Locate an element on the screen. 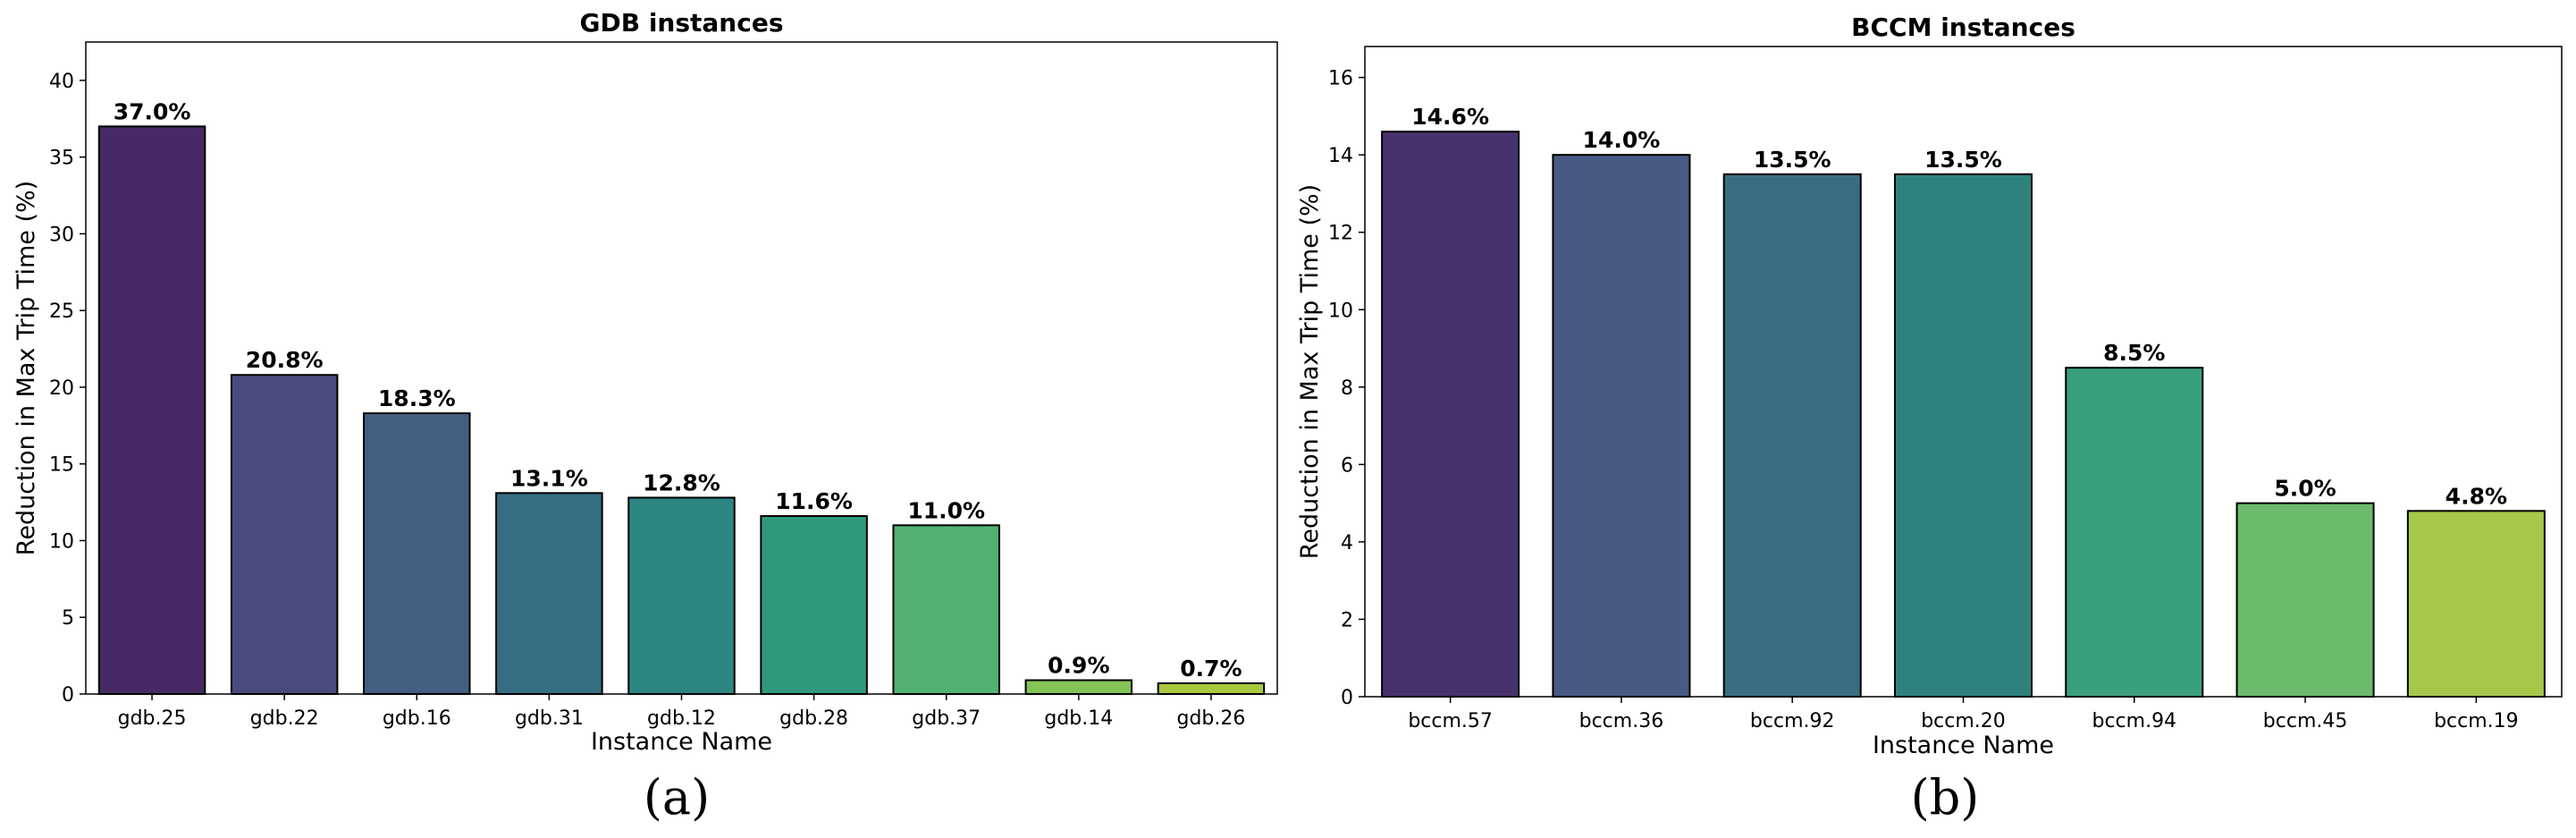 This screenshot has width=2576, height=838. gdb-x-tick-label: gdb.26 is located at coordinates (1211, 718).